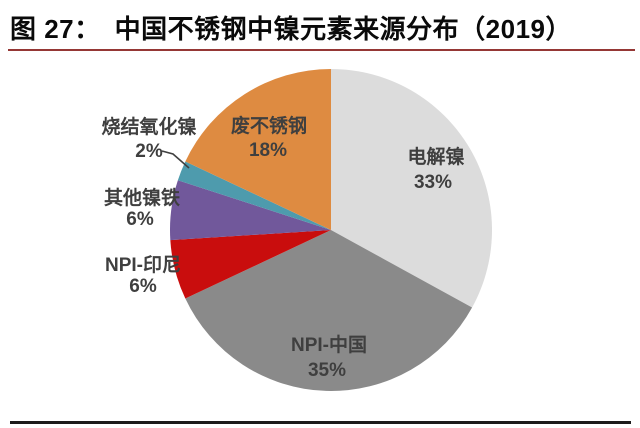  What do you see at coordinates (55, 29) in the screenshot?
I see `figure-number-label: 图 27：` at bounding box center [55, 29].